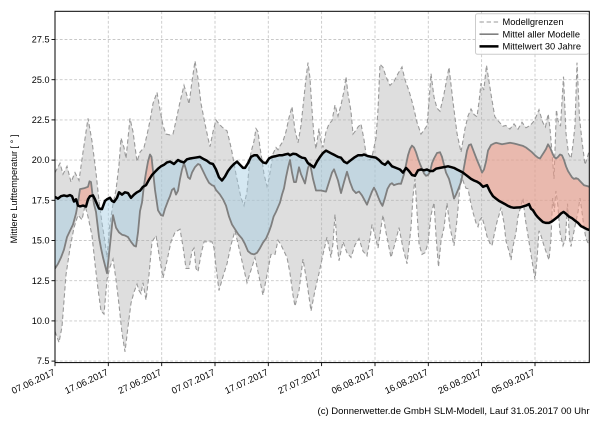 This screenshot has height=425, width=600. I want to click on svg-text: 12.5, so click(41, 281).